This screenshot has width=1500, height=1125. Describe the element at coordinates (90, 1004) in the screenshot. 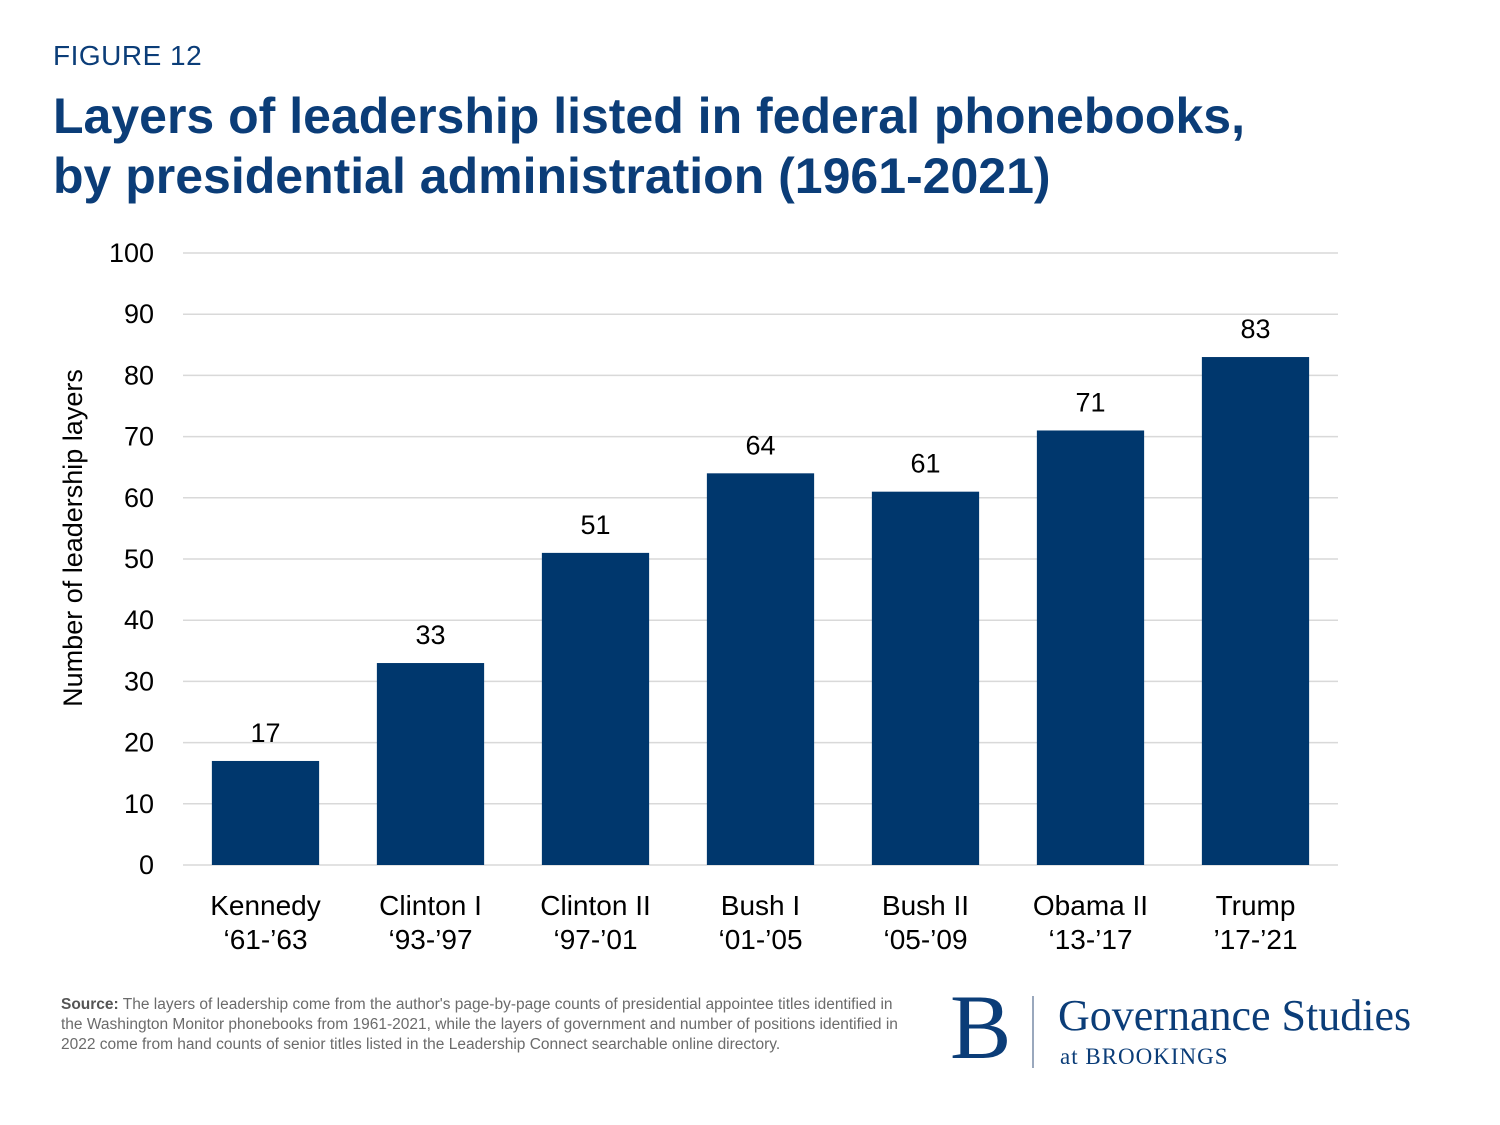

I see `source-label: Source:` at that location.